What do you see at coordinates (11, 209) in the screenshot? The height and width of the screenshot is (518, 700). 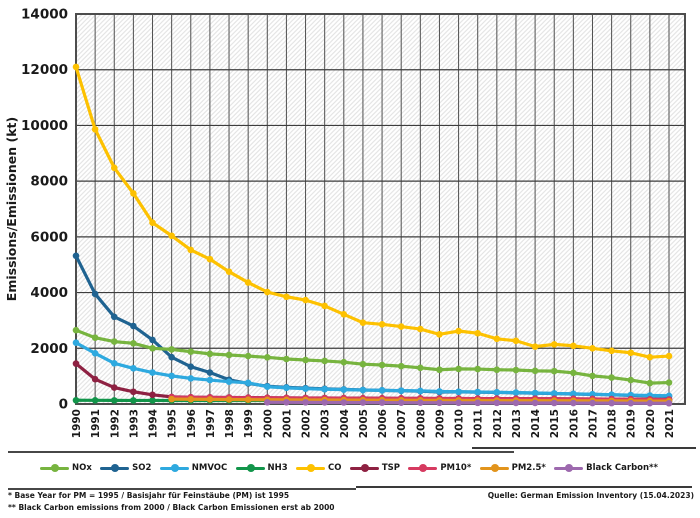 I see `y-axis-title: Emissions/Emissionen (kt)` at bounding box center [11, 209].